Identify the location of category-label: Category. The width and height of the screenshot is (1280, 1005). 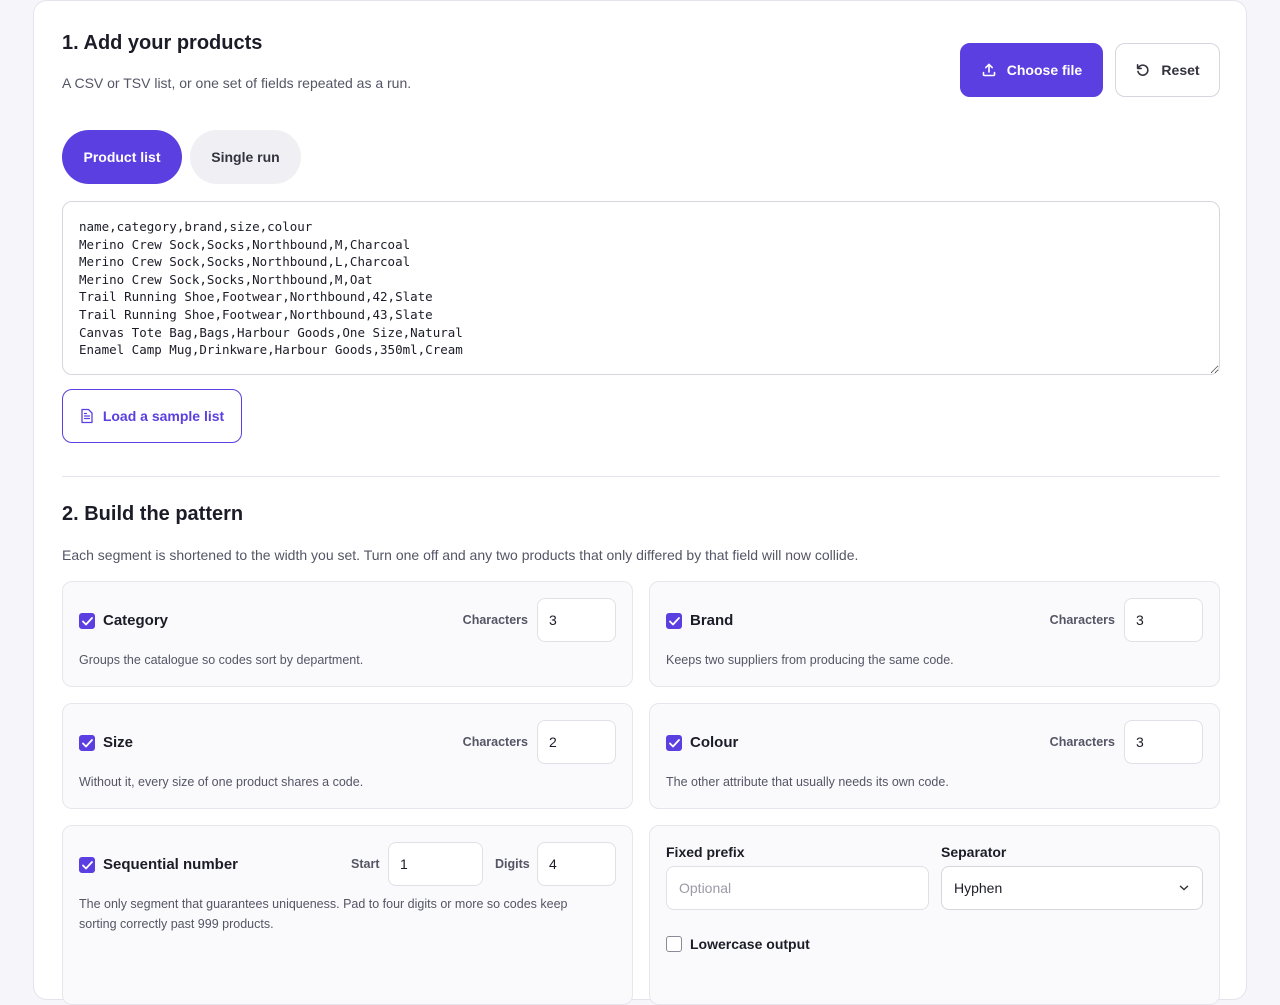
(136, 620).